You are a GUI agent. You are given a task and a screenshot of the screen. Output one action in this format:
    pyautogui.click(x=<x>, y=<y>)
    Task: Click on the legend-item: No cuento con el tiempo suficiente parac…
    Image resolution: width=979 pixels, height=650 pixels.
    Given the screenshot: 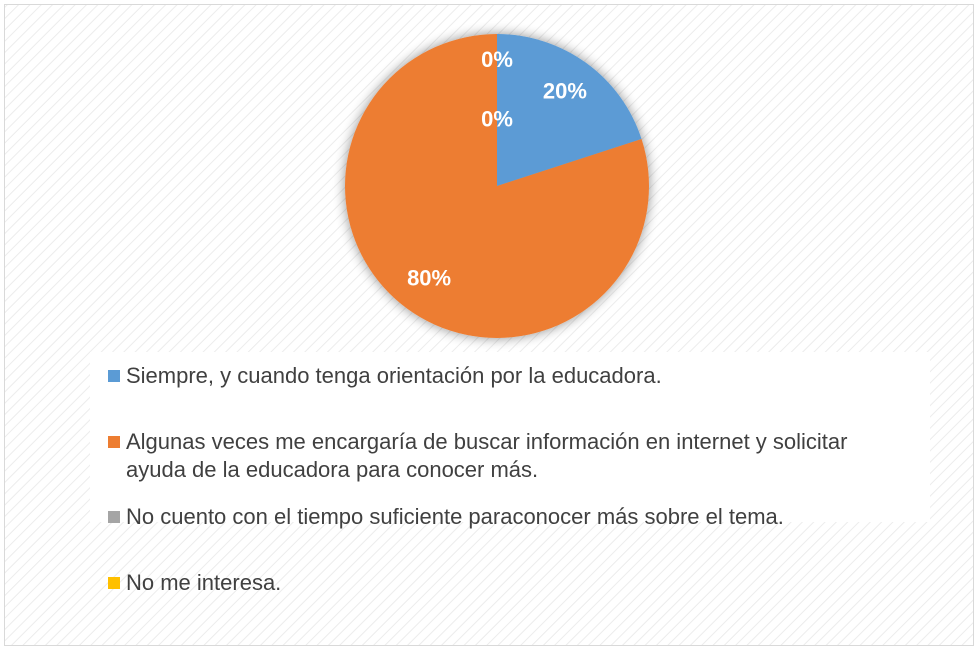 What is the action you would take?
    pyautogui.click(x=508, y=517)
    